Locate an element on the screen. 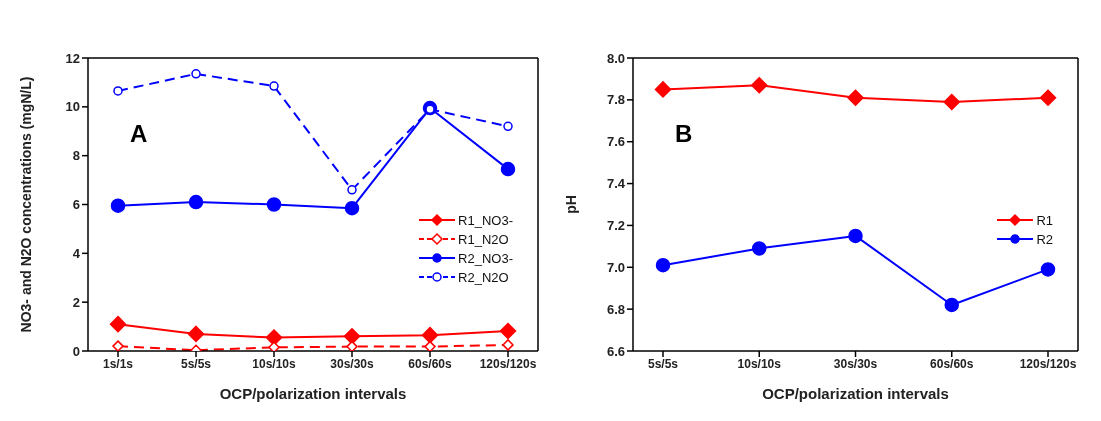  y-tick-label: 8 is located at coordinates (76, 156).